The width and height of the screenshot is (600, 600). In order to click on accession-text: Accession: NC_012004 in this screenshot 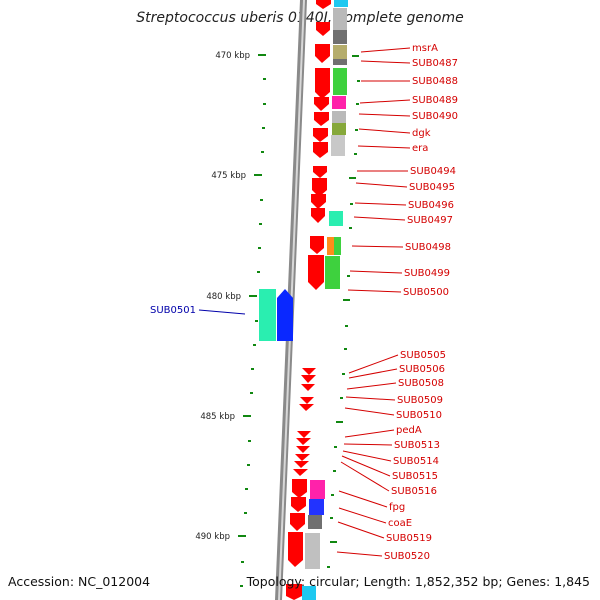, I will do `click(79, 581)`.